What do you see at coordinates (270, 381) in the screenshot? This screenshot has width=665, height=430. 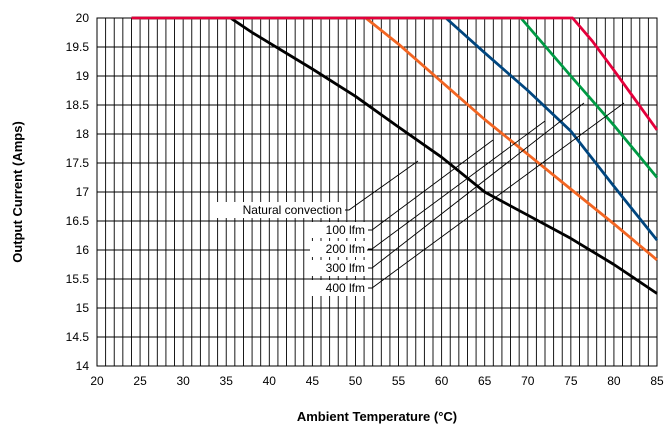 I see `x-tick-label: 40` at bounding box center [270, 381].